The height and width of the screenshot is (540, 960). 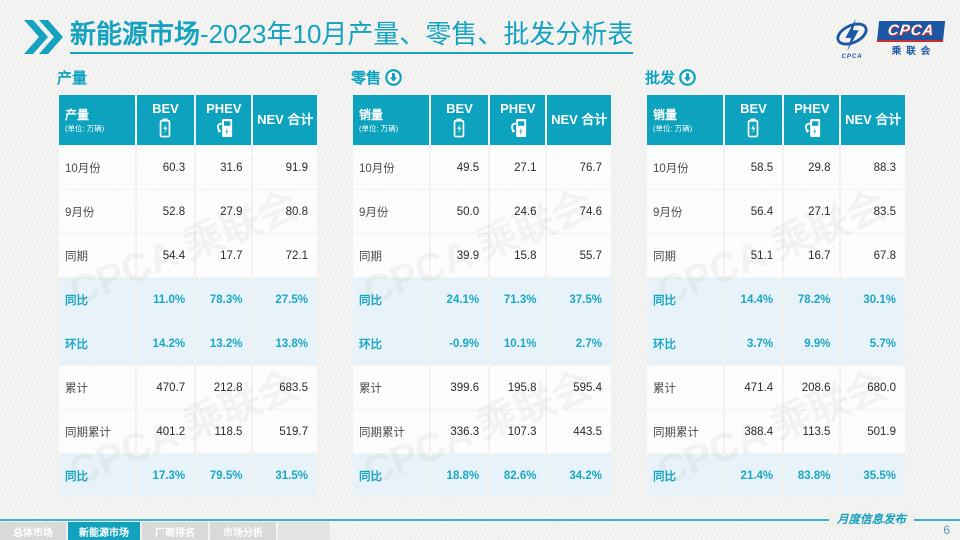 I want to click on cell-bev: 24.1%, so click(x=459, y=299).